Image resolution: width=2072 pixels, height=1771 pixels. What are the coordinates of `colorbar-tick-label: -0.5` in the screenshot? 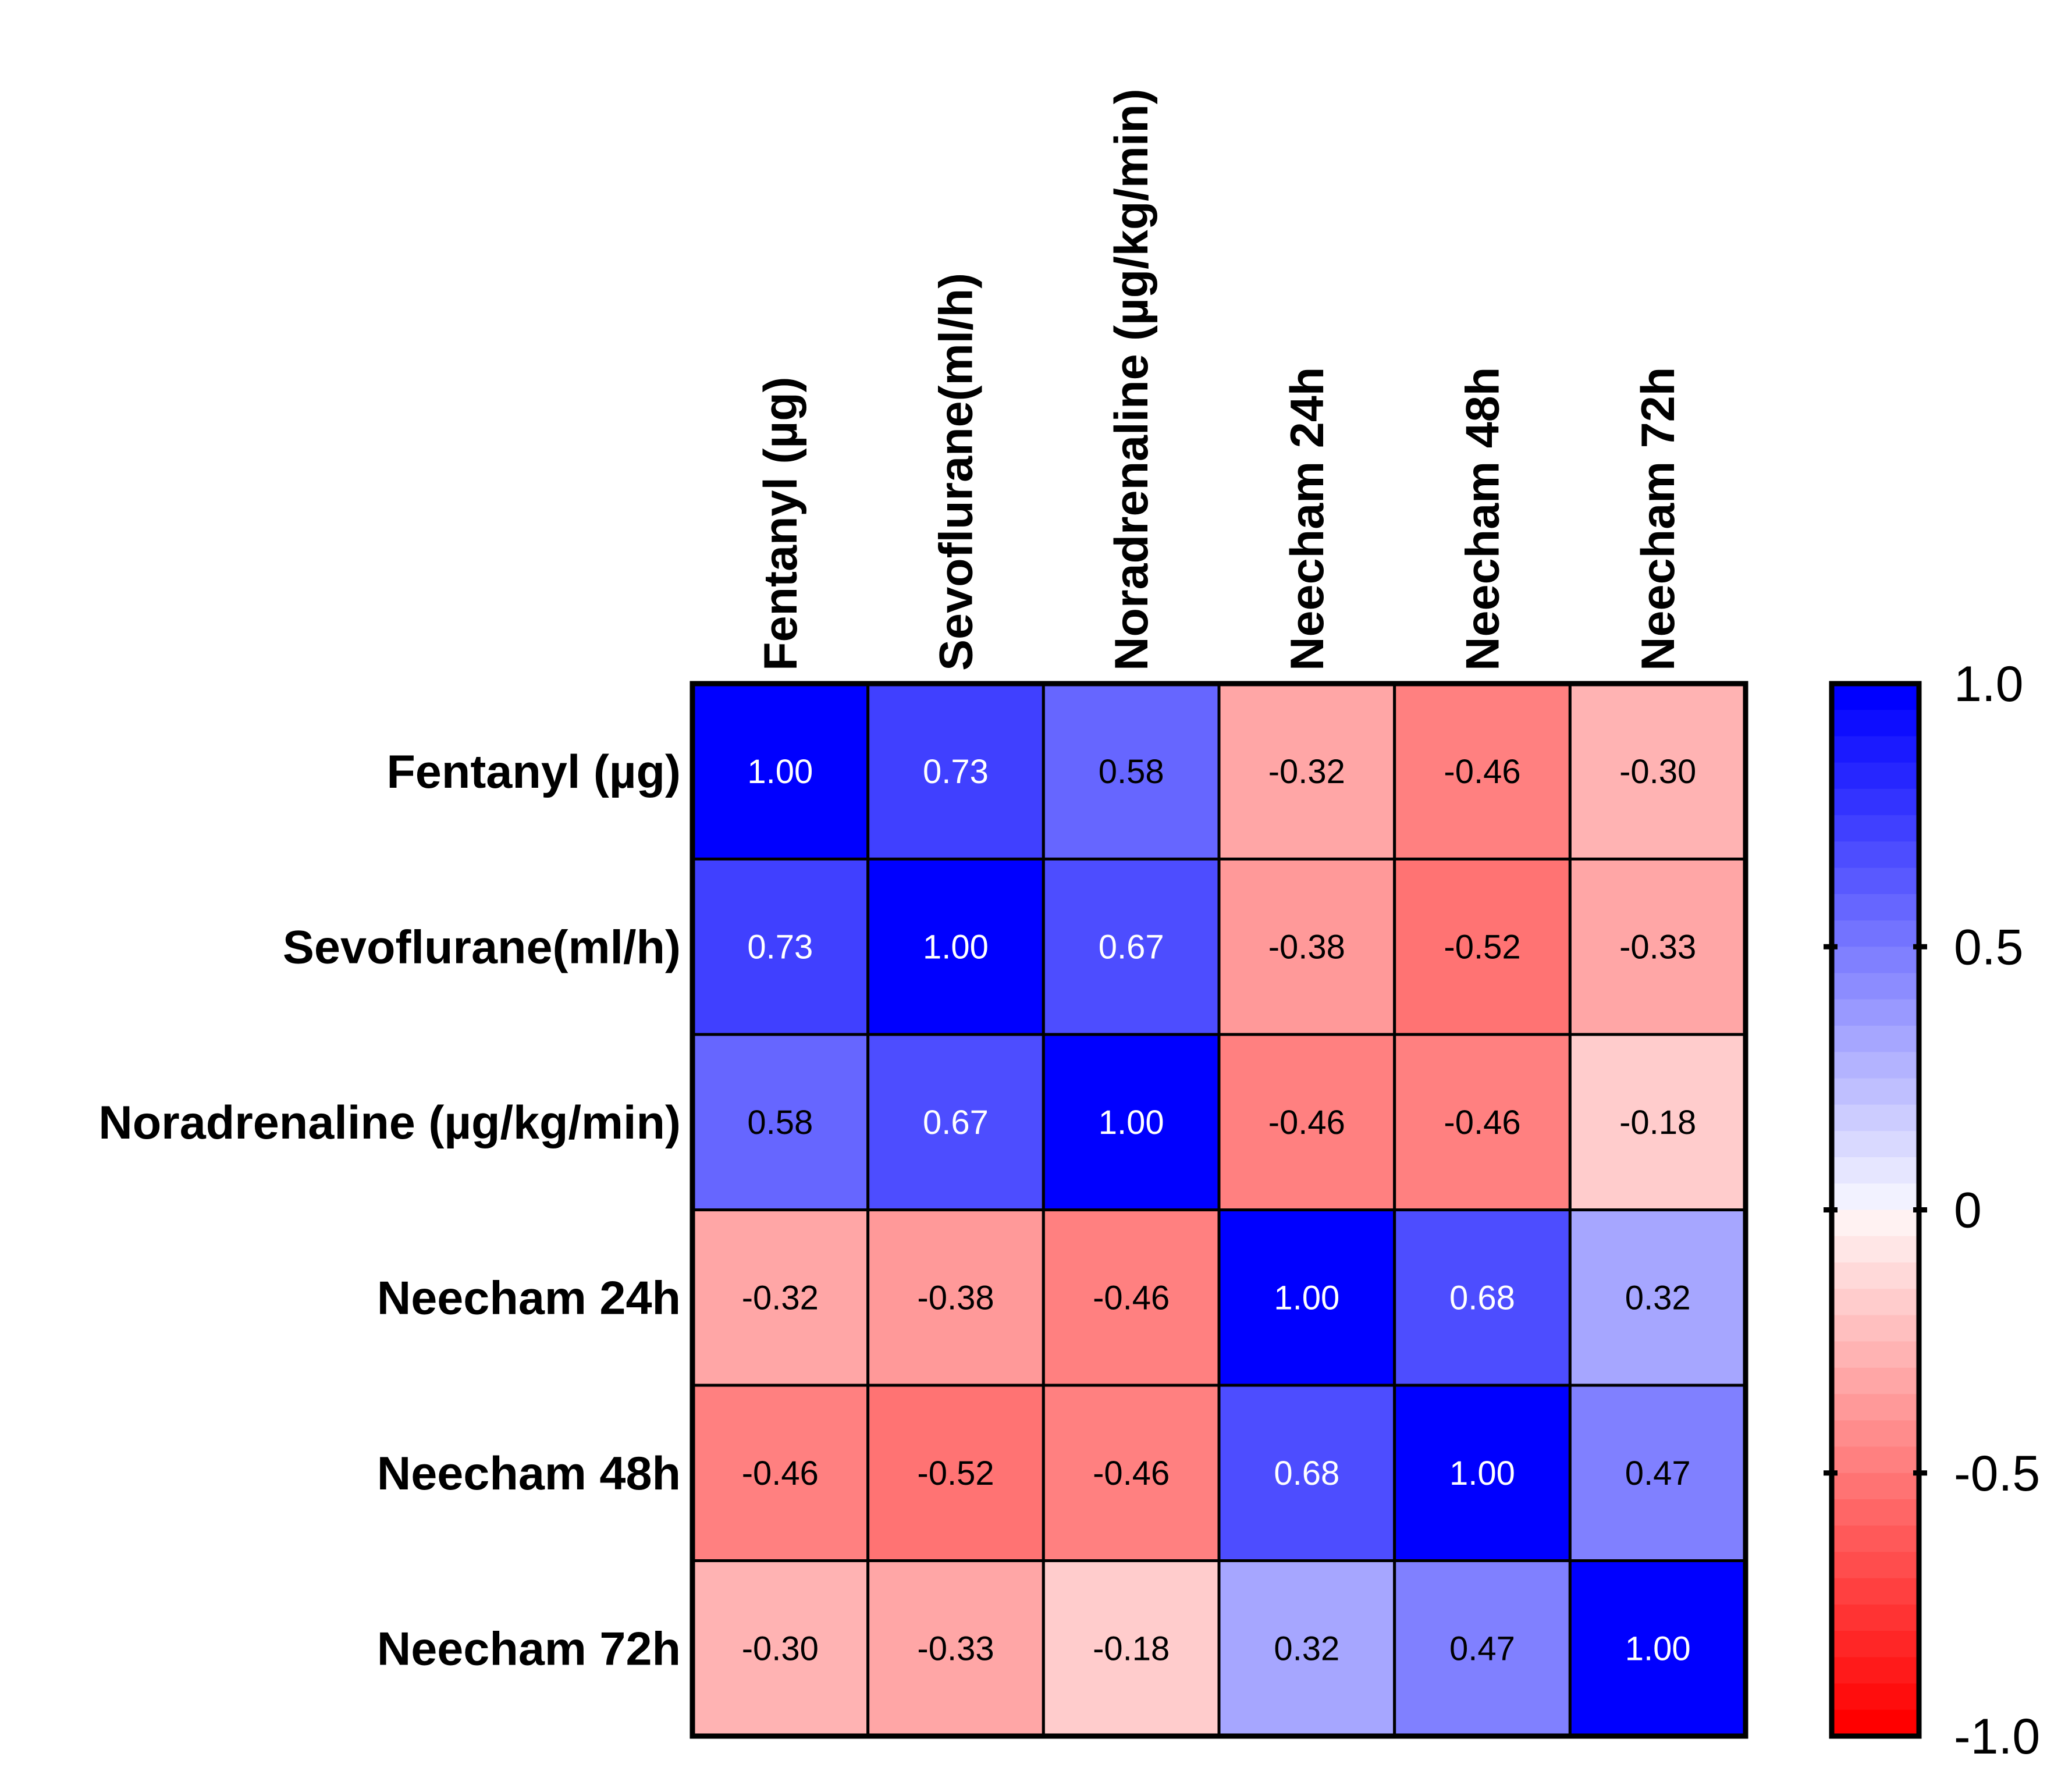 It's located at (1997, 1474).